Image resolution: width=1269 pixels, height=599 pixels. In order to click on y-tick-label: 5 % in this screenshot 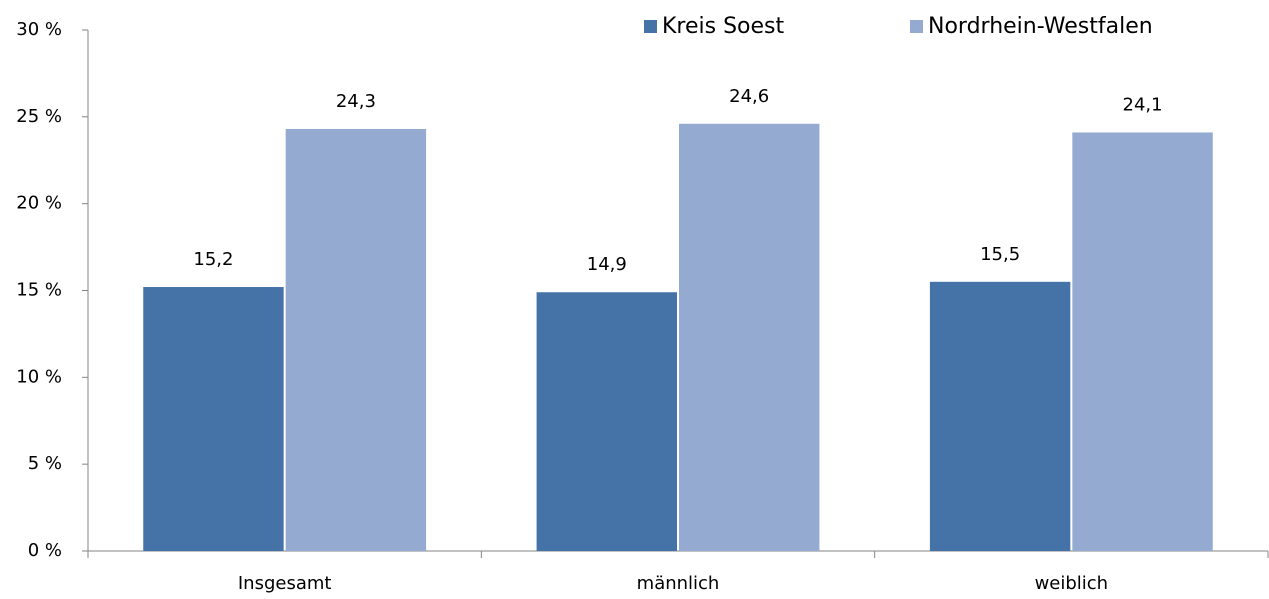, I will do `click(45, 463)`.